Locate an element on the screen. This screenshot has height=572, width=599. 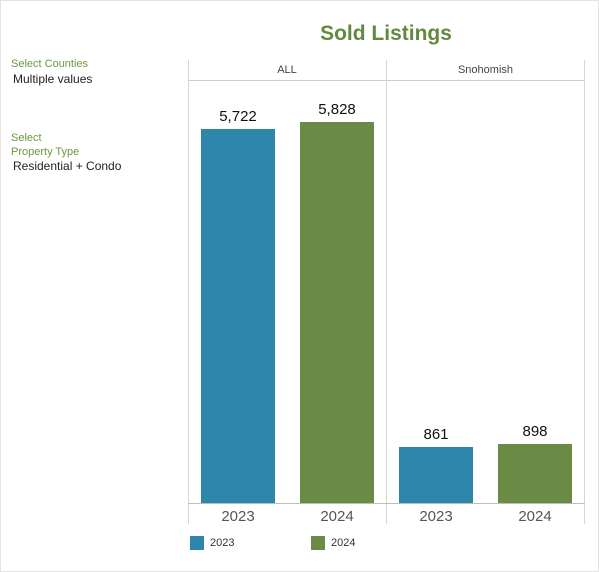
data-label-snohomish-2023: 861 is located at coordinates (436, 434).